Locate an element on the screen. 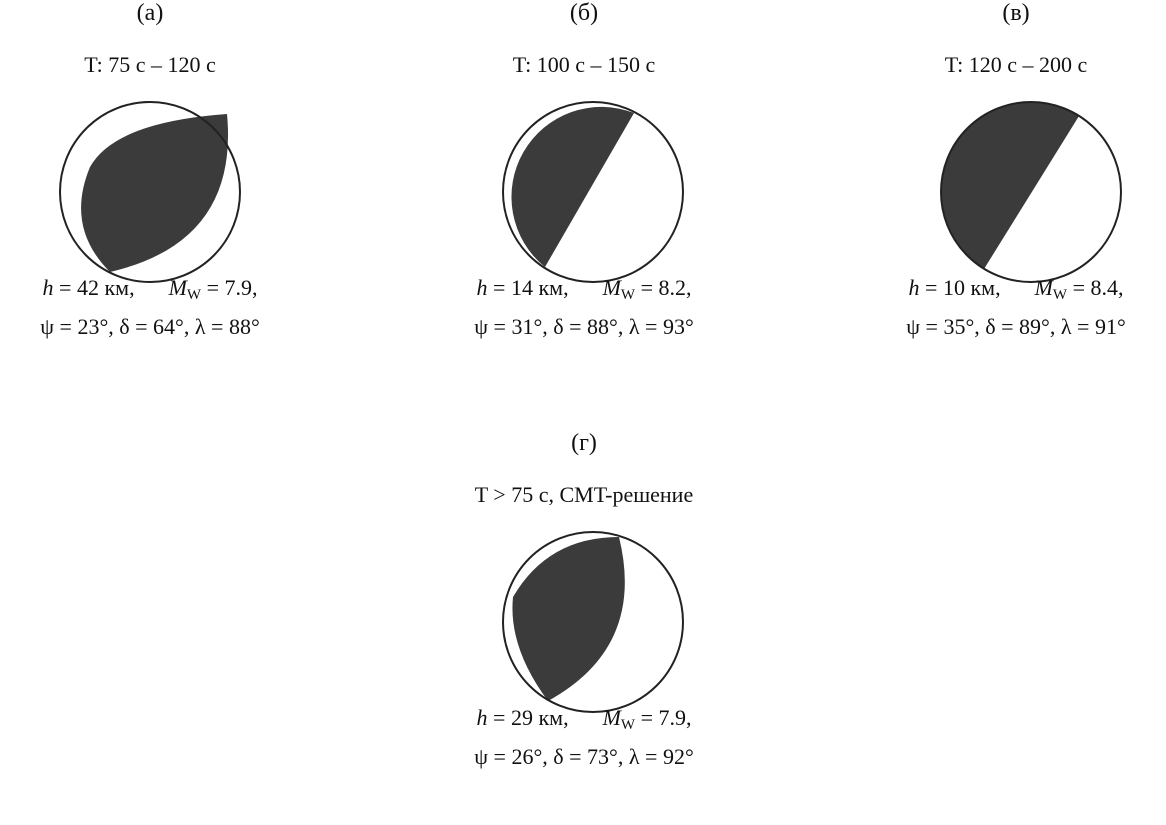 The height and width of the screenshot is (825, 1166). rake-value: 92 is located at coordinates (673, 756).